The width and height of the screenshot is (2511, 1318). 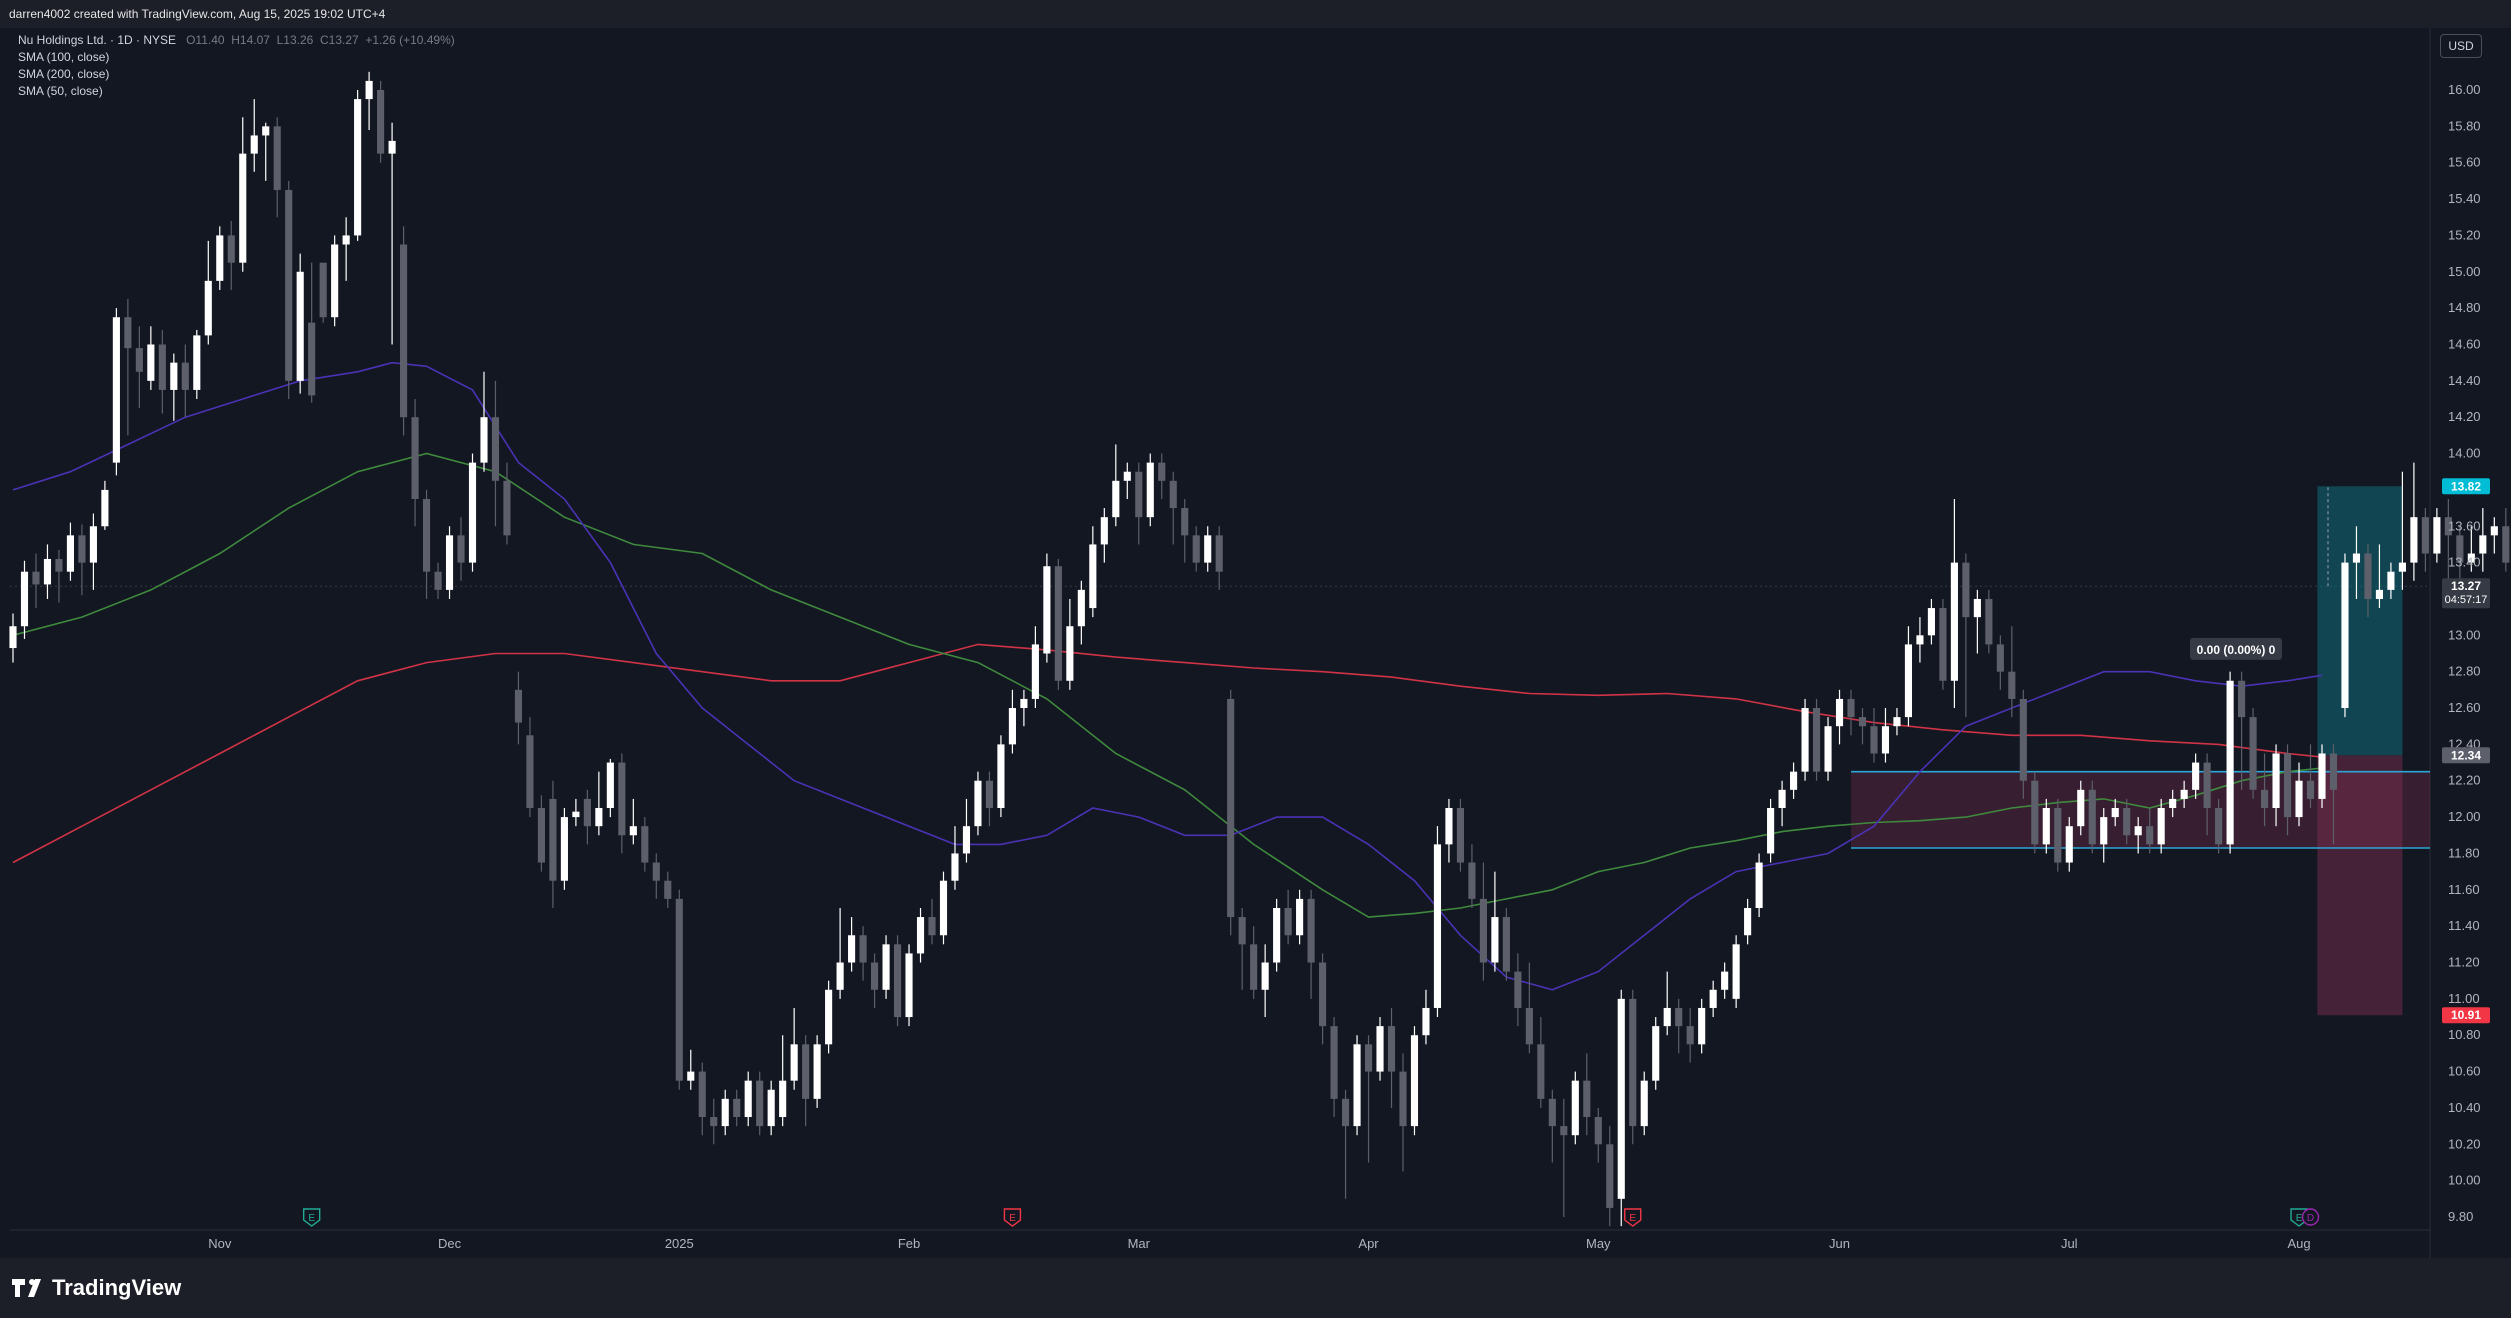 I want to click on y-tick-label: 13.40, so click(x=2464, y=562).